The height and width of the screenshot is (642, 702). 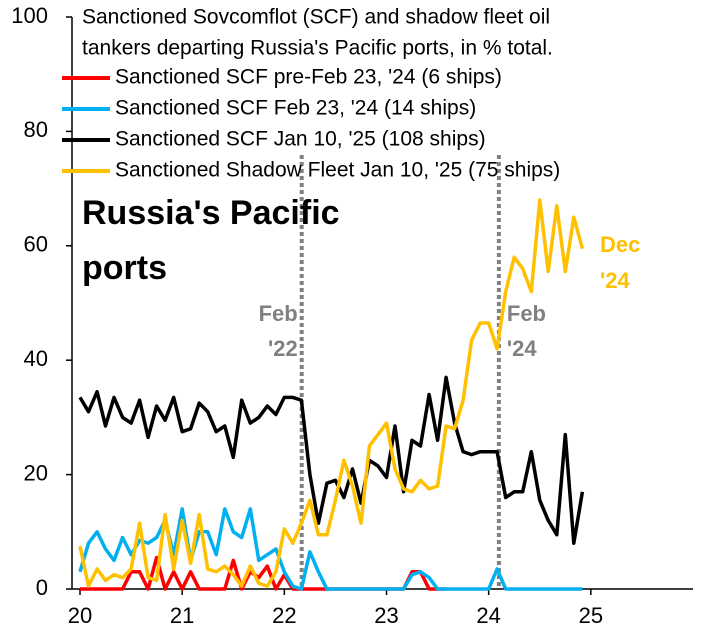 What do you see at coordinates (80, 615) in the screenshot?
I see `x-tick-label: 20` at bounding box center [80, 615].